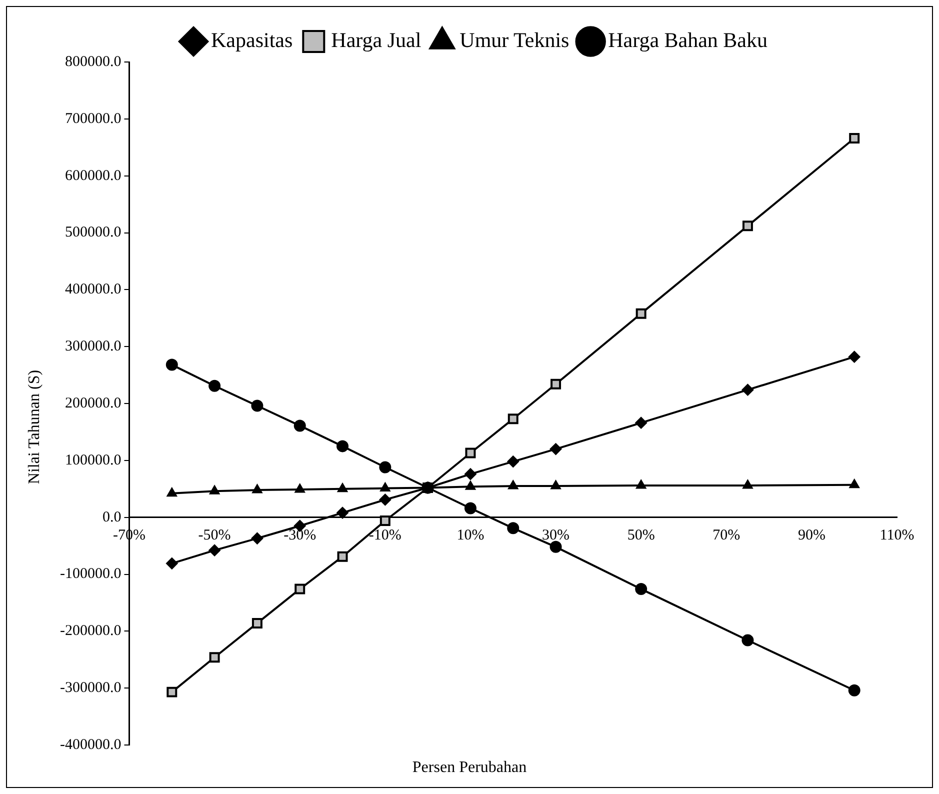 The height and width of the screenshot is (794, 939). Describe the element at coordinates (93, 460) in the screenshot. I see `y-tick-label: 100000.0` at that location.